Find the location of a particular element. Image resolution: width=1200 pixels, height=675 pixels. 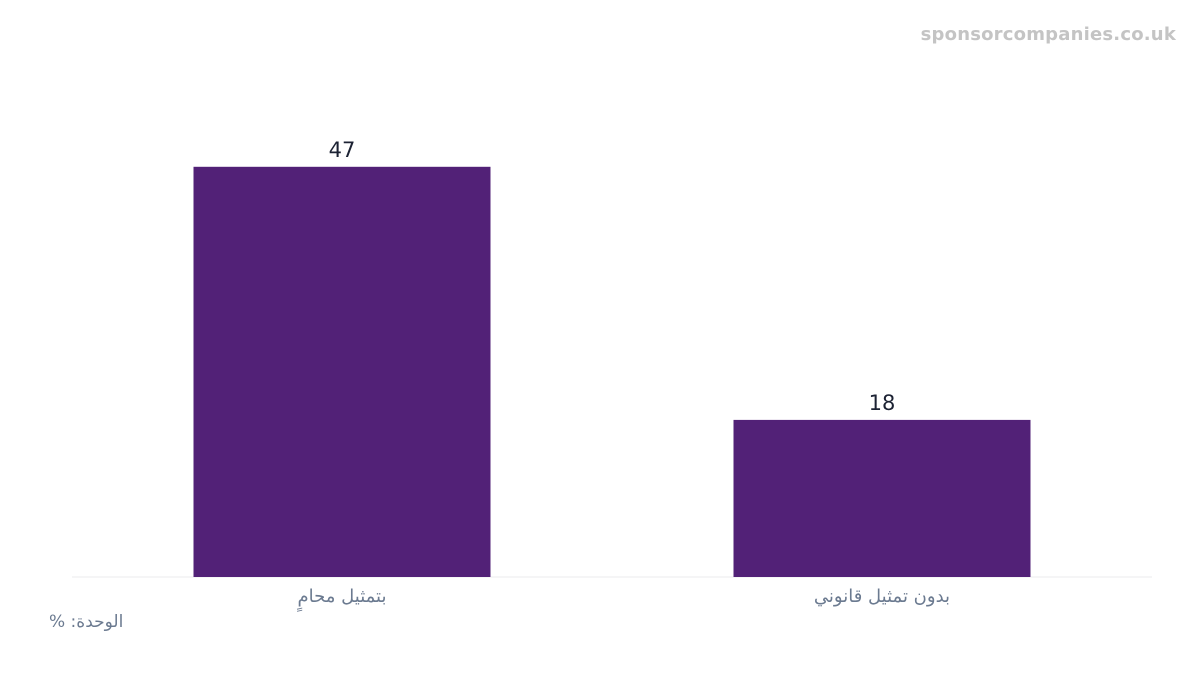

category-label-1: بتمثيل محامٍ is located at coordinates (341, 599).